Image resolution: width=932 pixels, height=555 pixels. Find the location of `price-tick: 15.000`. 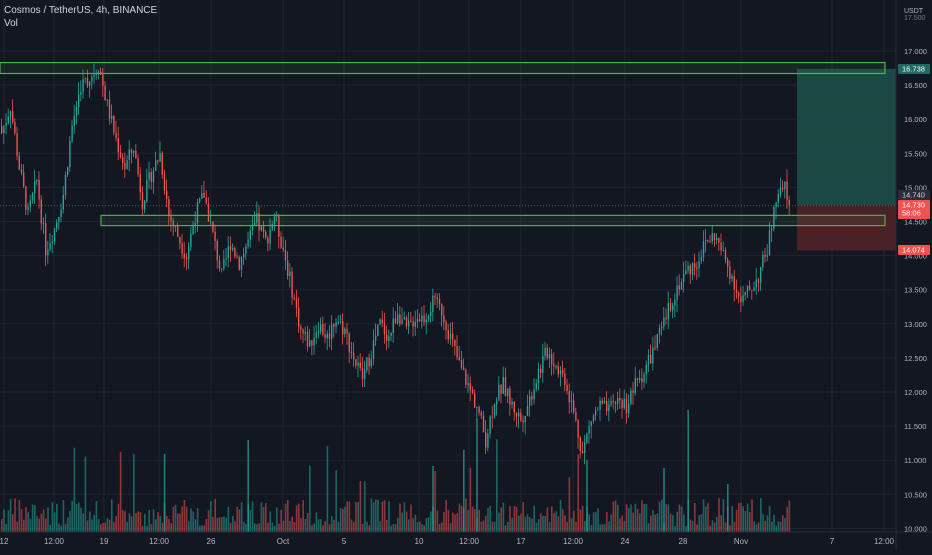

price-tick: 15.000 is located at coordinates (915, 187).